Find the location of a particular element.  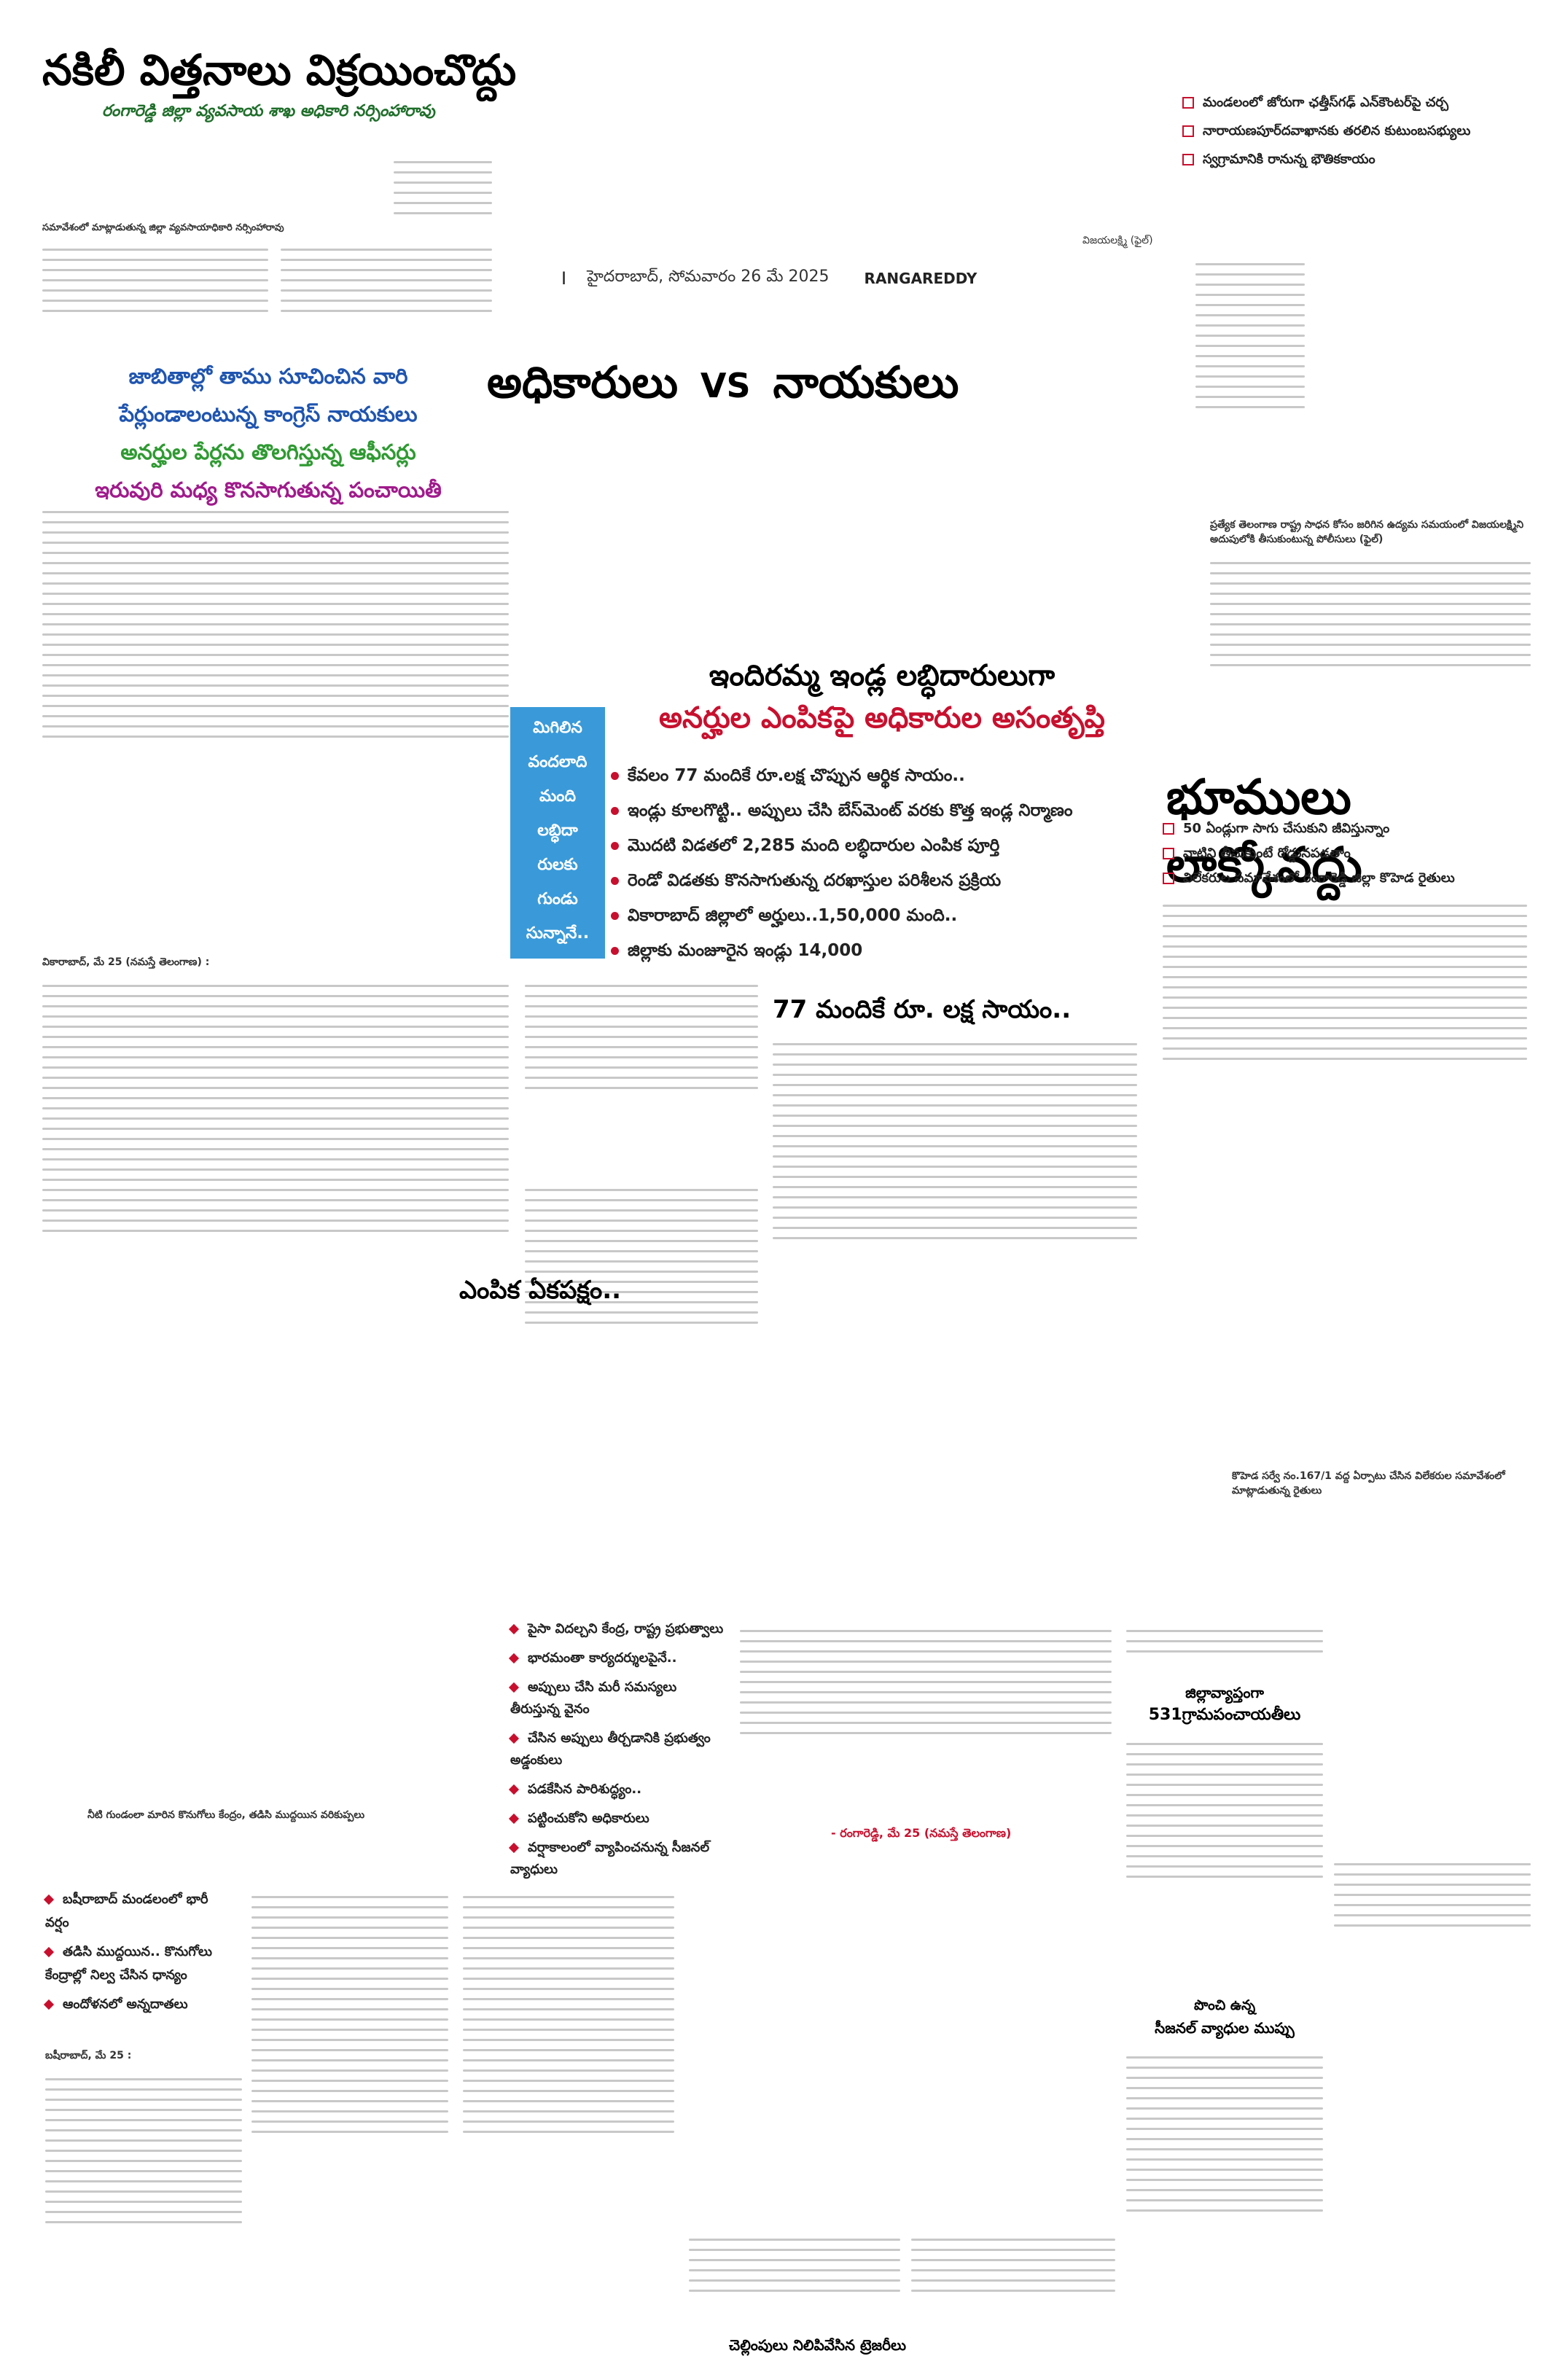

headline-line: ఇందిరమ్మ ఇండ్ల లబ్ధిదారులుగా is located at coordinates (882, 675).